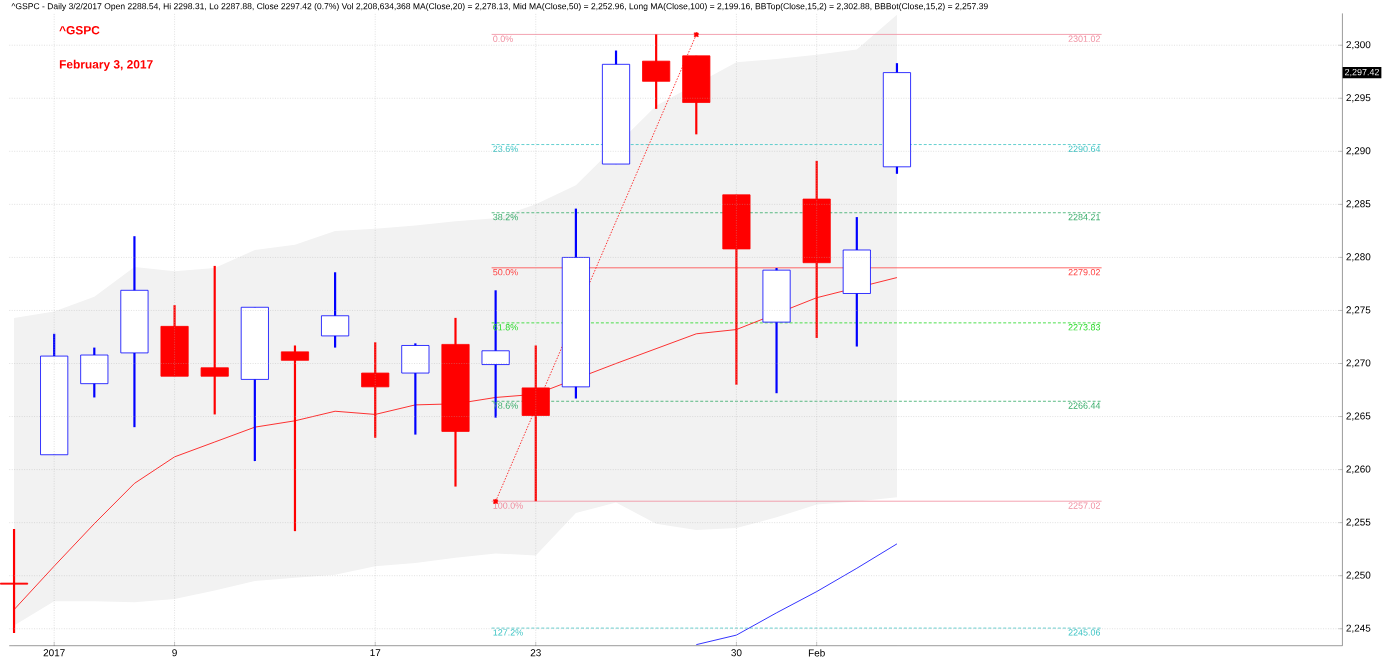 This screenshot has width=1400, height=662. What do you see at coordinates (1358, 204) in the screenshot?
I see `y-tick-label: 2,285` at bounding box center [1358, 204].